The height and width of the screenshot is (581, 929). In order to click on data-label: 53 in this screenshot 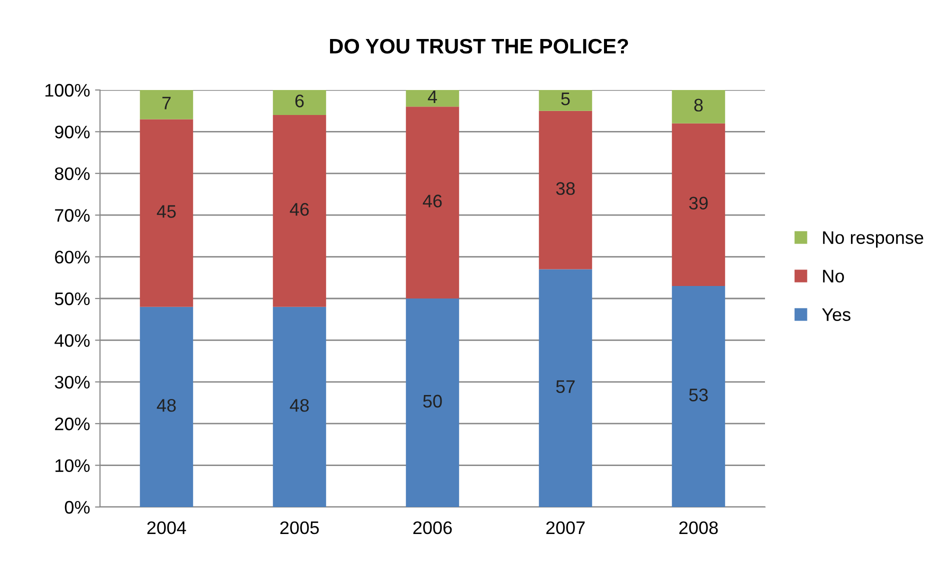, I will do `click(698, 395)`.